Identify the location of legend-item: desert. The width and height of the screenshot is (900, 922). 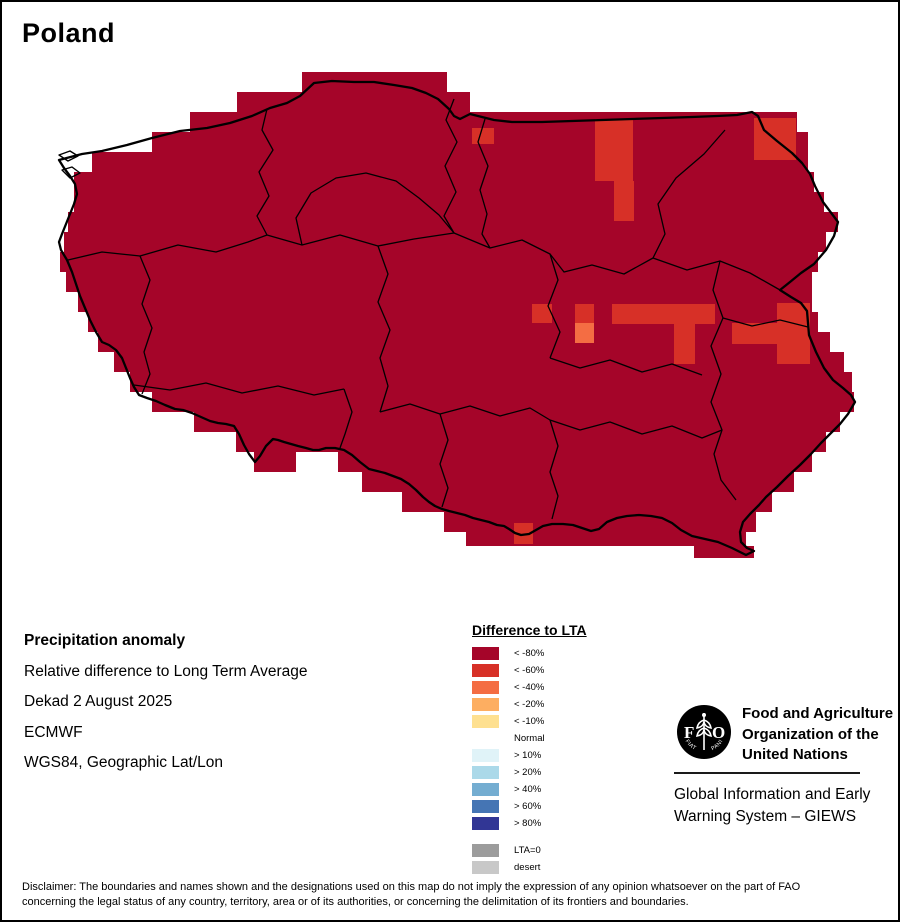
(529, 867).